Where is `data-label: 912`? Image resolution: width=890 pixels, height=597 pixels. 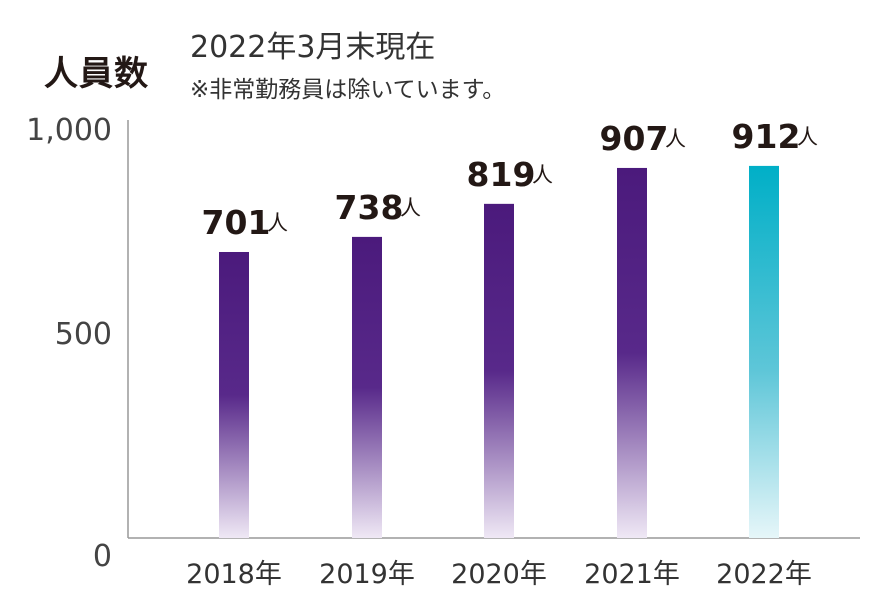
data-label: 912 is located at coordinates (766, 136).